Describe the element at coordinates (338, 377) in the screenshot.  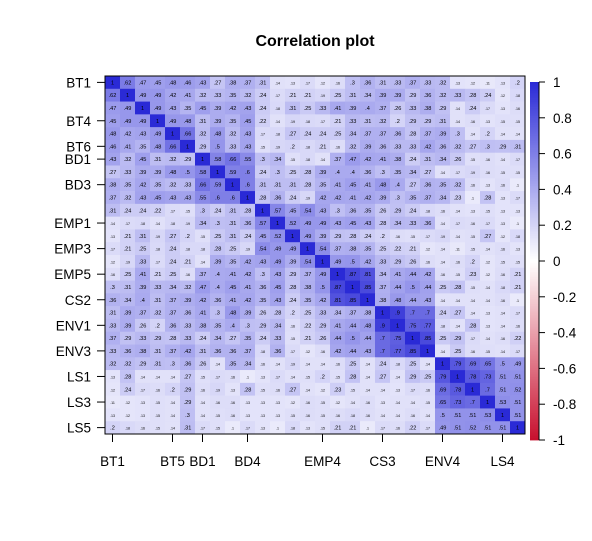
I see `cell-LS1-EMP5` at that location.